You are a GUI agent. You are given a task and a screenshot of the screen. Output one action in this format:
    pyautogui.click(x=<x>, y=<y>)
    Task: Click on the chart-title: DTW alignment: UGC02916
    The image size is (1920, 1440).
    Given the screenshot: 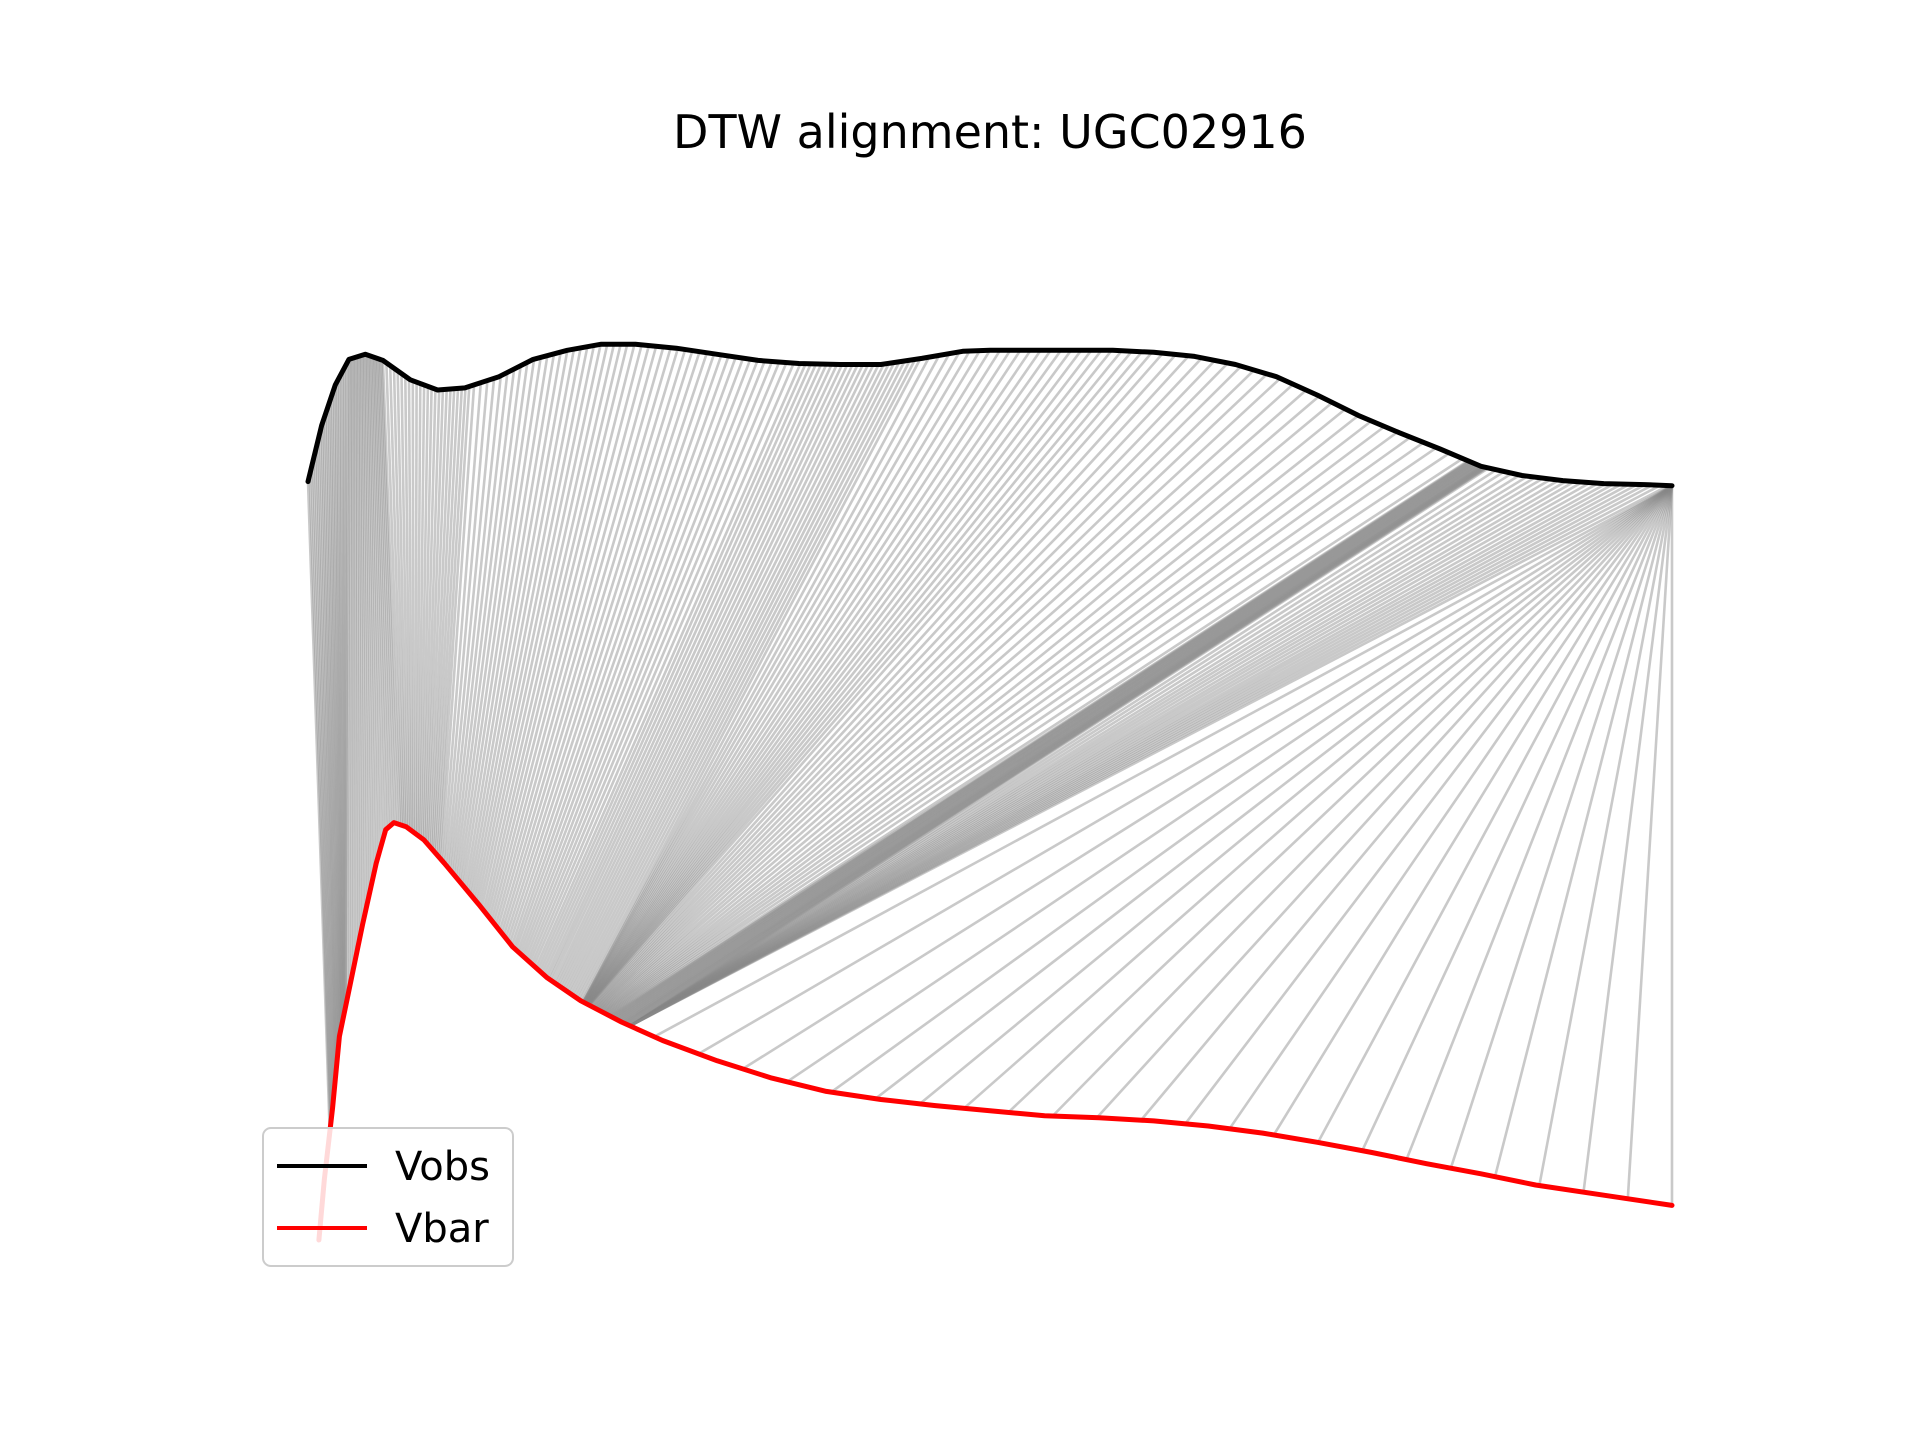 What is the action you would take?
    pyautogui.click(x=990, y=132)
    